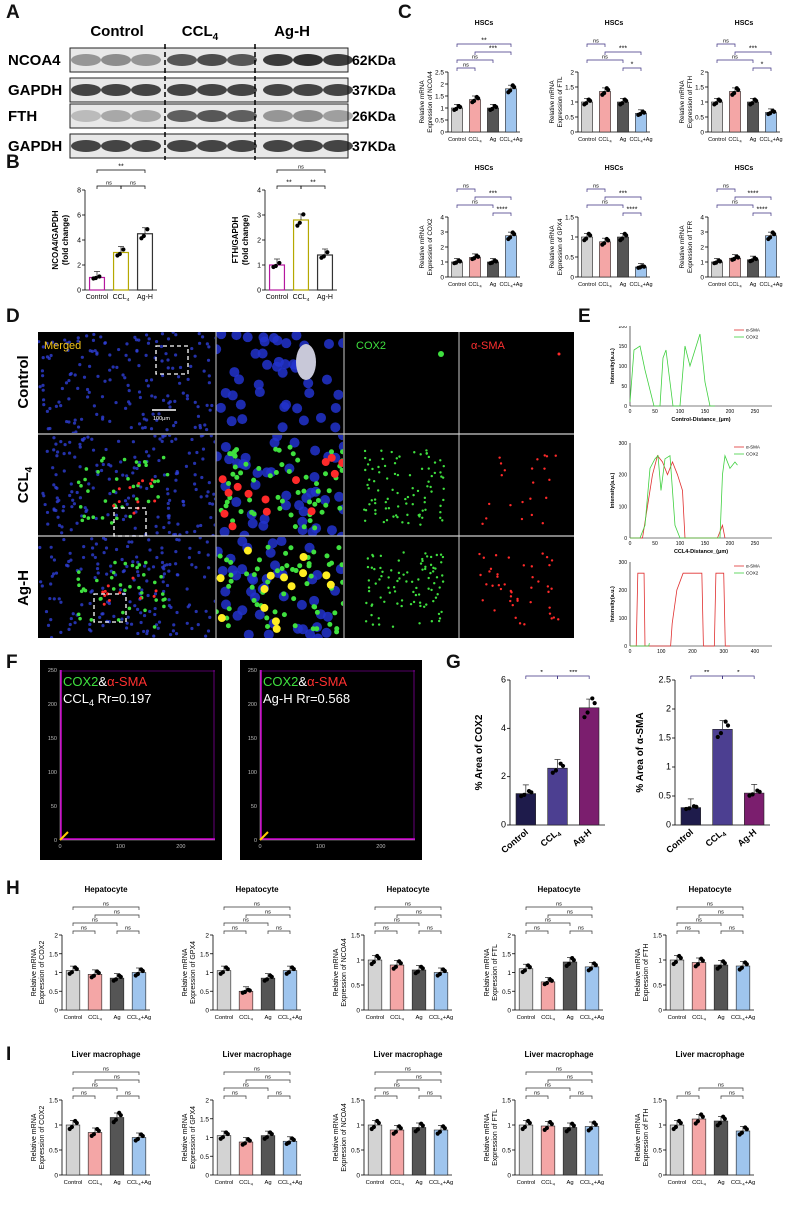  Describe the element at coordinates (672, 370) in the screenshot. I see `cox2-profile-line` at that location.